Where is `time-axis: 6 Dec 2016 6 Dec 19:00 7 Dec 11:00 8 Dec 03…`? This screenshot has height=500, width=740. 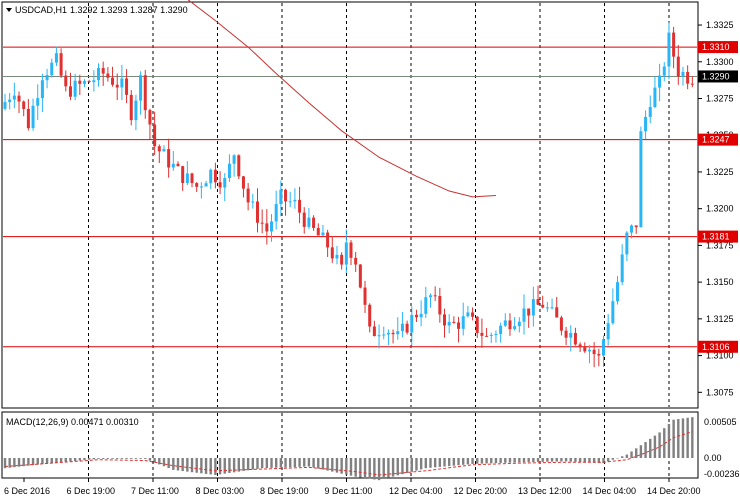
time-axis: 6 Dec 2016 6 Dec 19:00 7 Dec 11:00 8 Dec 03… is located at coordinates (352, 487).